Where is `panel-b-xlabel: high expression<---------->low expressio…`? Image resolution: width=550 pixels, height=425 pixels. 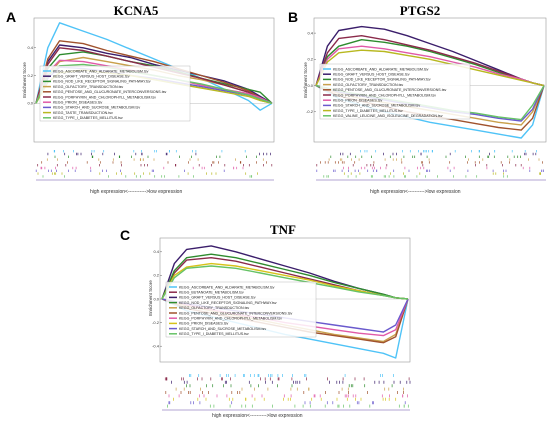 panel-b-xlabel: high expression<---------->low expressio… is located at coordinates (415, 192).